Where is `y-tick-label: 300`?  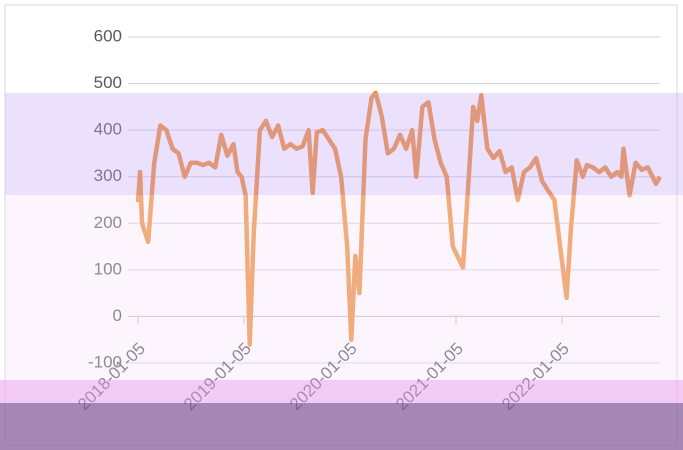 y-tick-label: 300 is located at coordinates (108, 175).